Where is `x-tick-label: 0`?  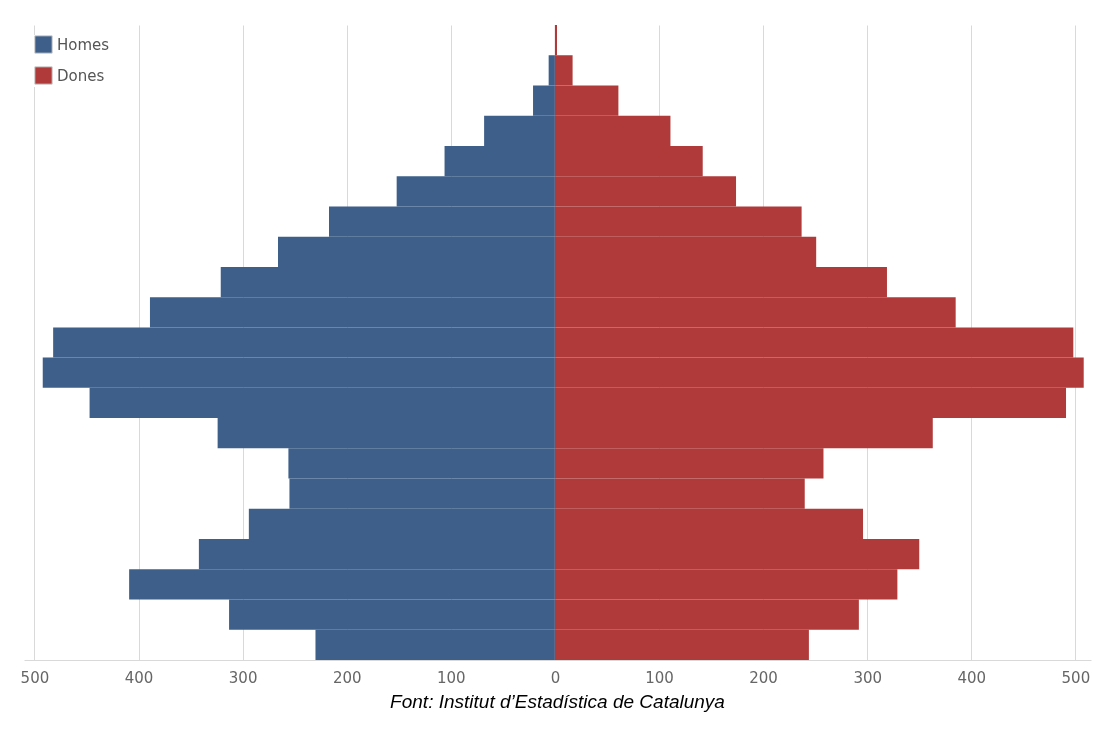 x-tick-label: 0 is located at coordinates (555, 677).